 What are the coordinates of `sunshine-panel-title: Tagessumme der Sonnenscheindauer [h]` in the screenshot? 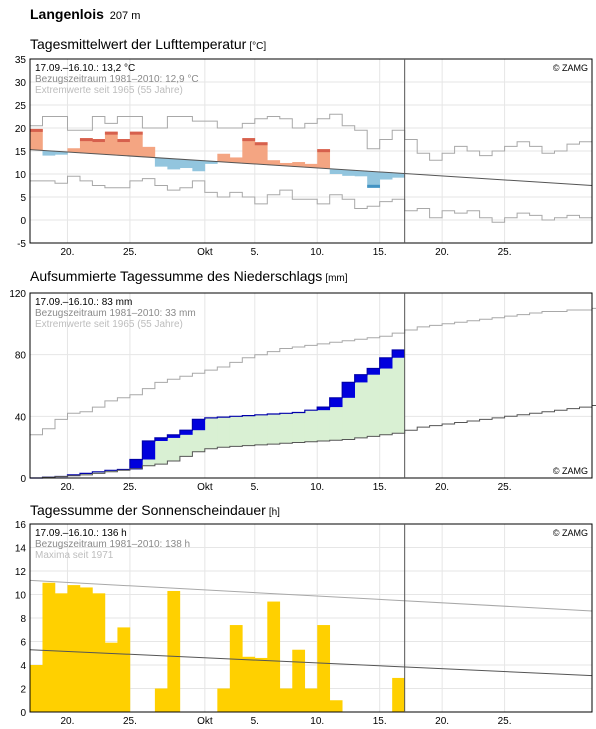 It's located at (155, 510).